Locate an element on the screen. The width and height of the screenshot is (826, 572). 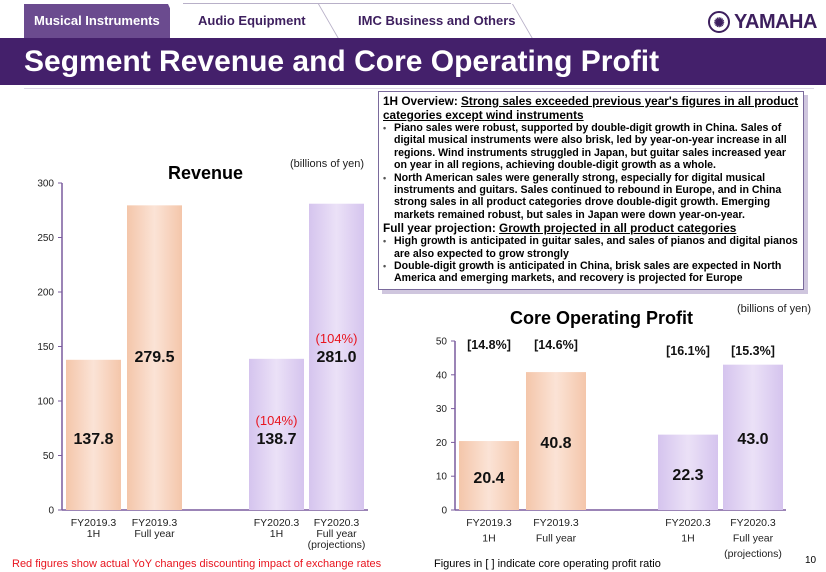
y-tick-label: 150 is located at coordinates (45, 347).